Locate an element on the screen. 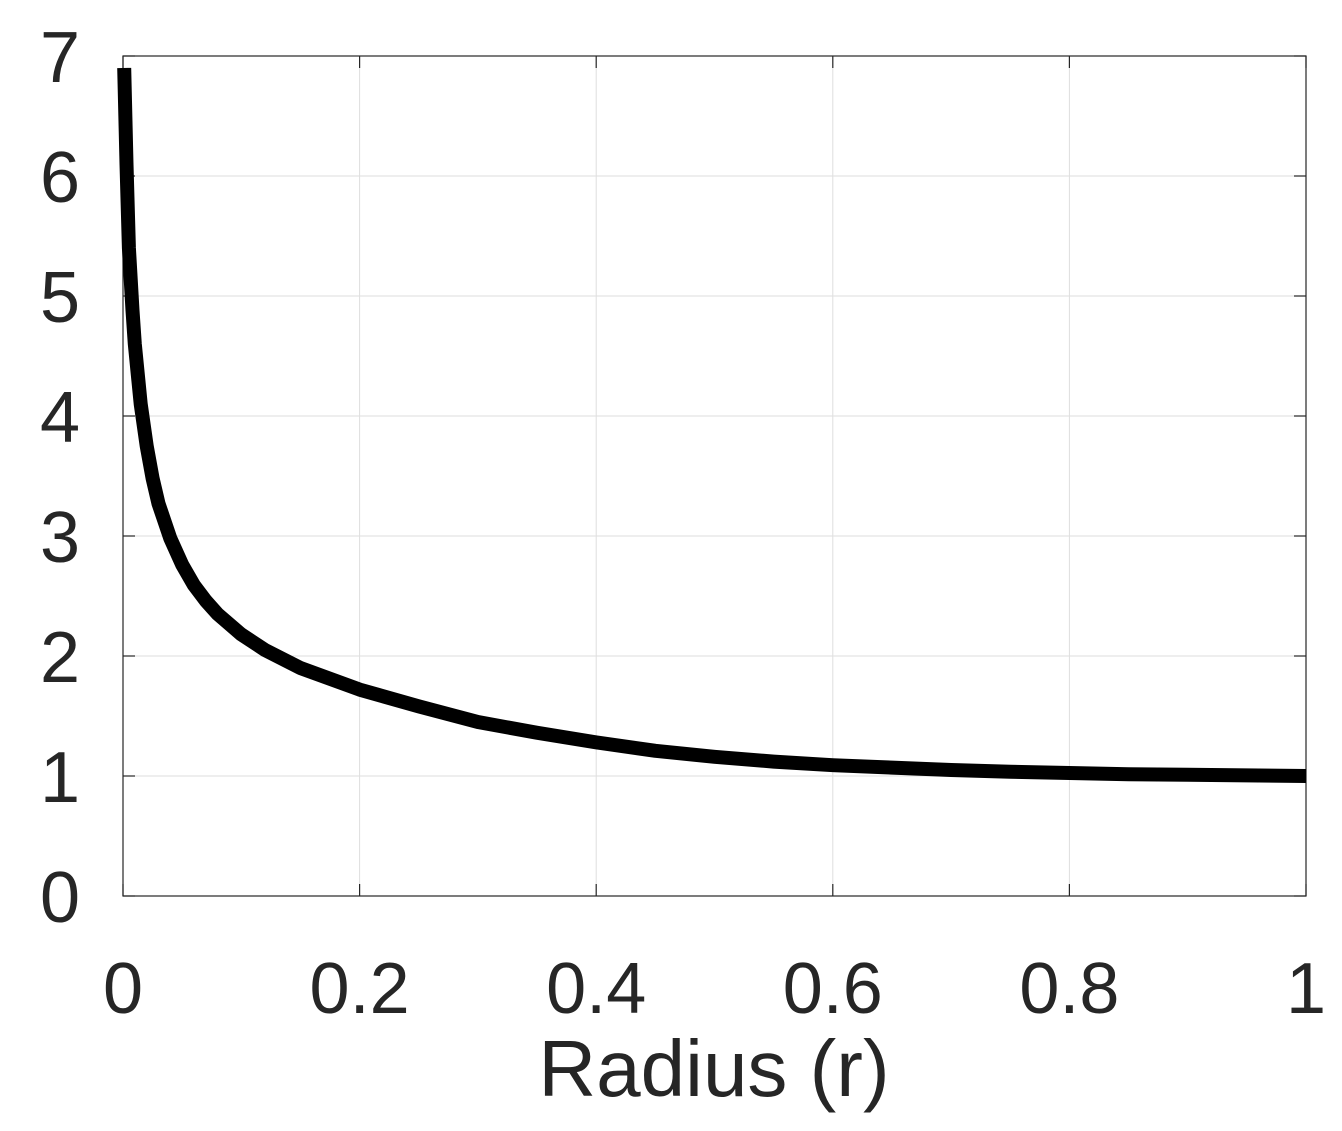 This screenshot has height=1131, width=1342. x-tick-label: 0.4 is located at coordinates (596, 989).